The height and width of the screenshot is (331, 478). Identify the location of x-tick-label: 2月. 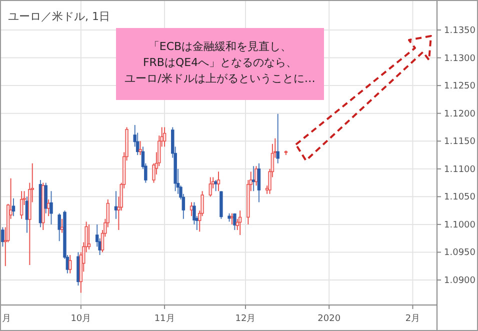
(412, 319).